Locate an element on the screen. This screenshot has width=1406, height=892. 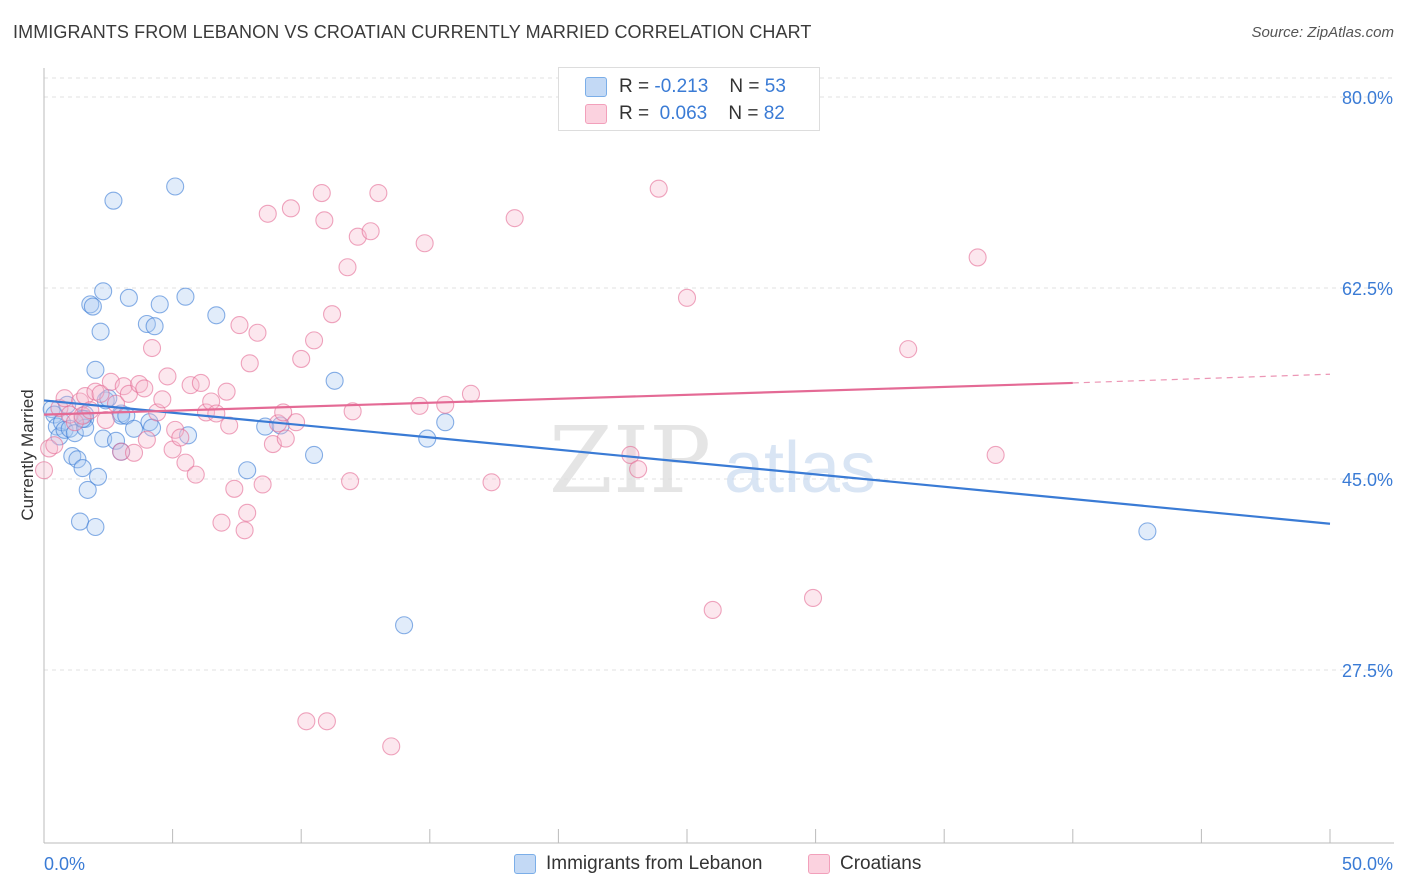
y-tick-label: 45.0% is located at coordinates (1367, 480).